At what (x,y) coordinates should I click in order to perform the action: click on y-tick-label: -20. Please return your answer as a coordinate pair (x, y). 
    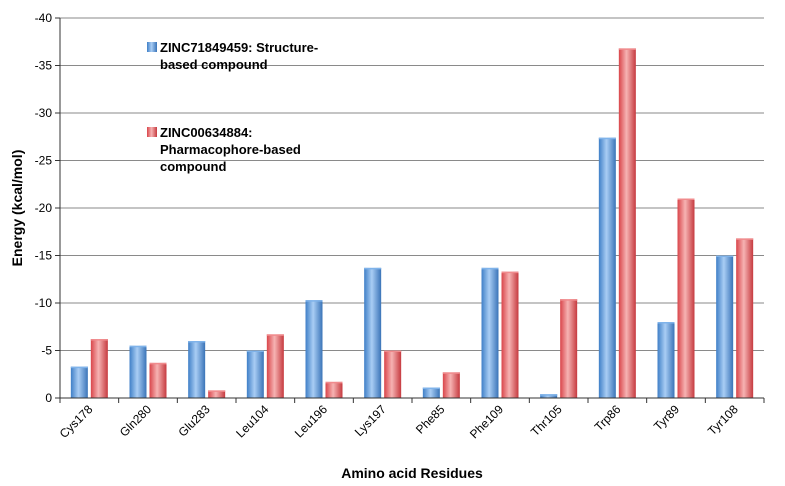
    Looking at the image, I should click on (44, 208).